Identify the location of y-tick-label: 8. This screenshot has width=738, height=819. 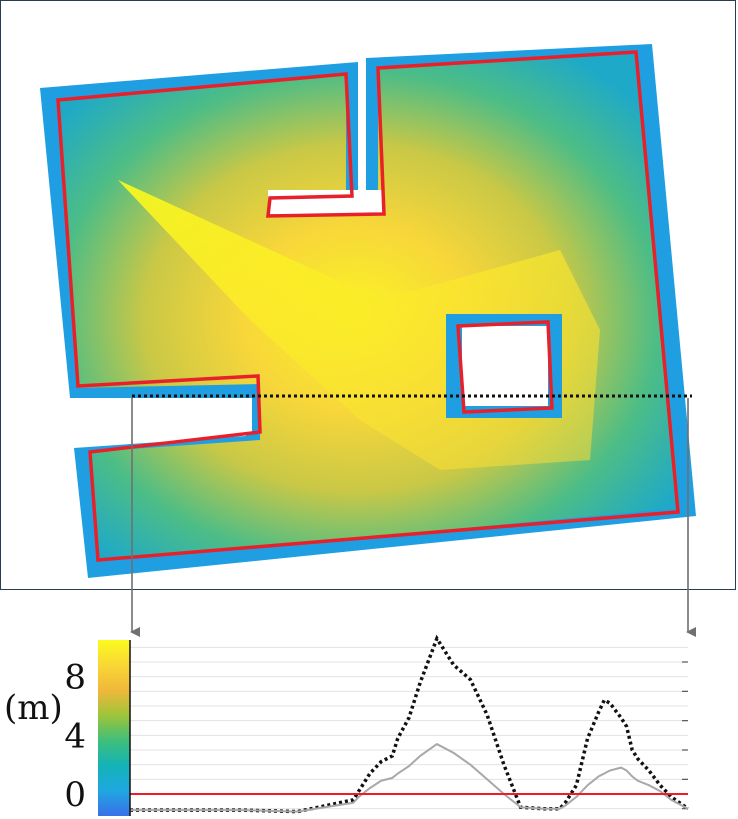
(75, 678).